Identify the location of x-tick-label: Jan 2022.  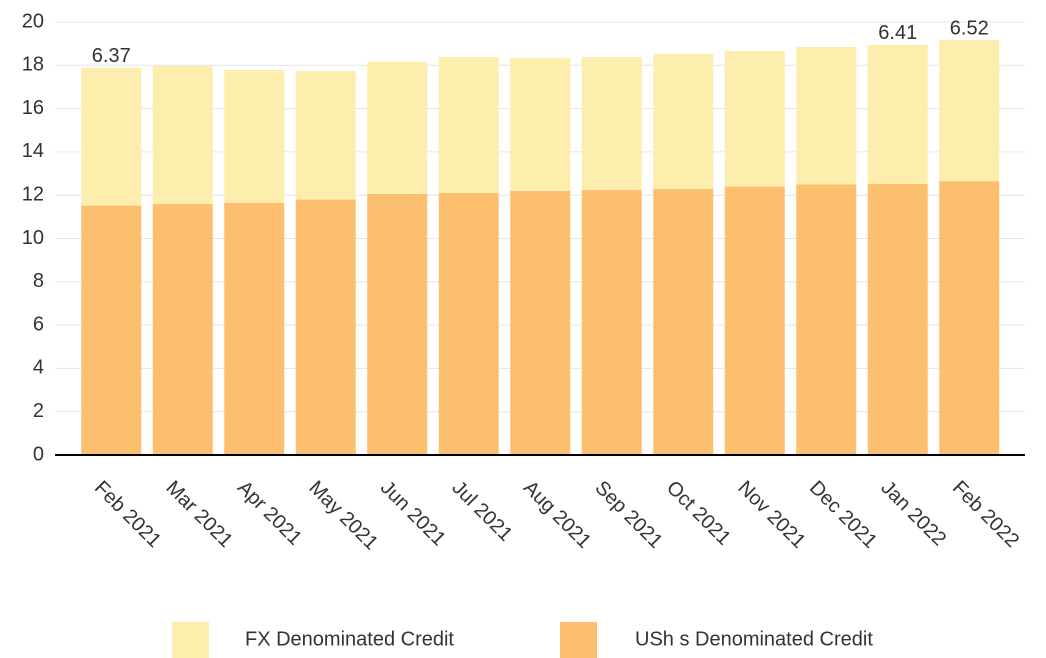
(913, 514).